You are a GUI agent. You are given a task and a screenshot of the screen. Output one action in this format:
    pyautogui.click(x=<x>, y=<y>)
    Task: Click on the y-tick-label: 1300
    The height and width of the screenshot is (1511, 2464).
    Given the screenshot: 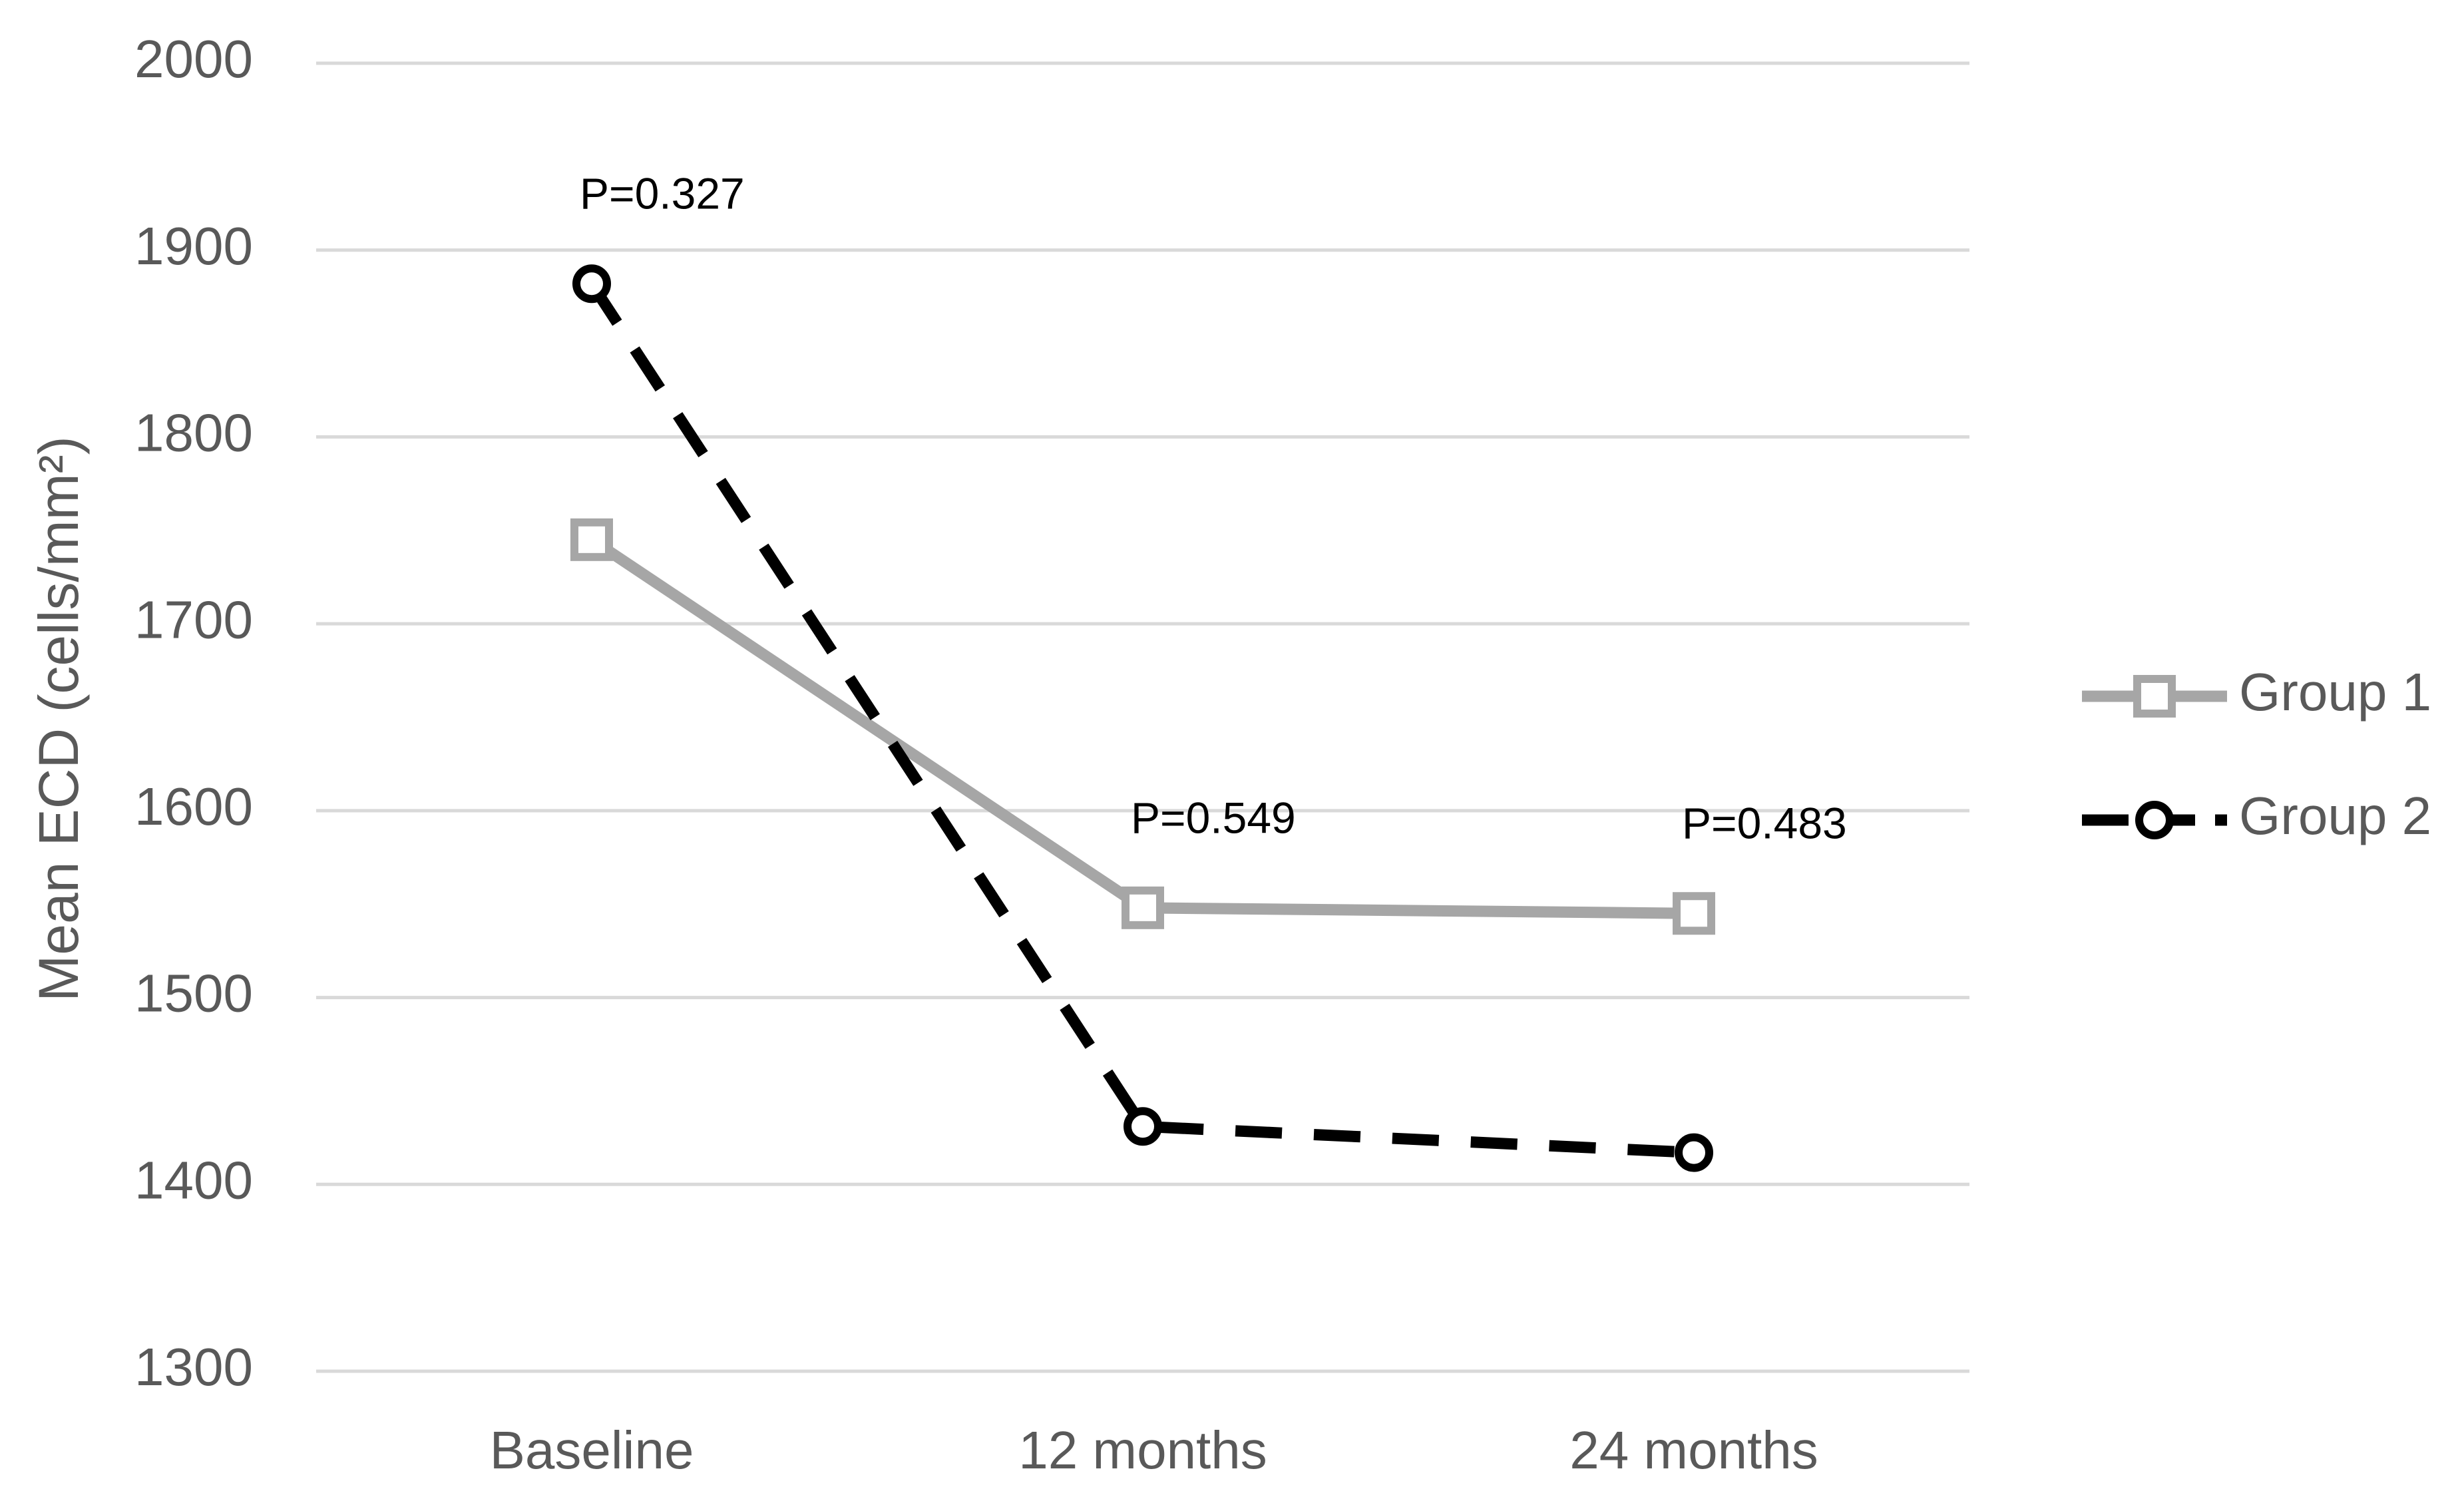 What is the action you would take?
    pyautogui.click(x=193, y=1367)
    